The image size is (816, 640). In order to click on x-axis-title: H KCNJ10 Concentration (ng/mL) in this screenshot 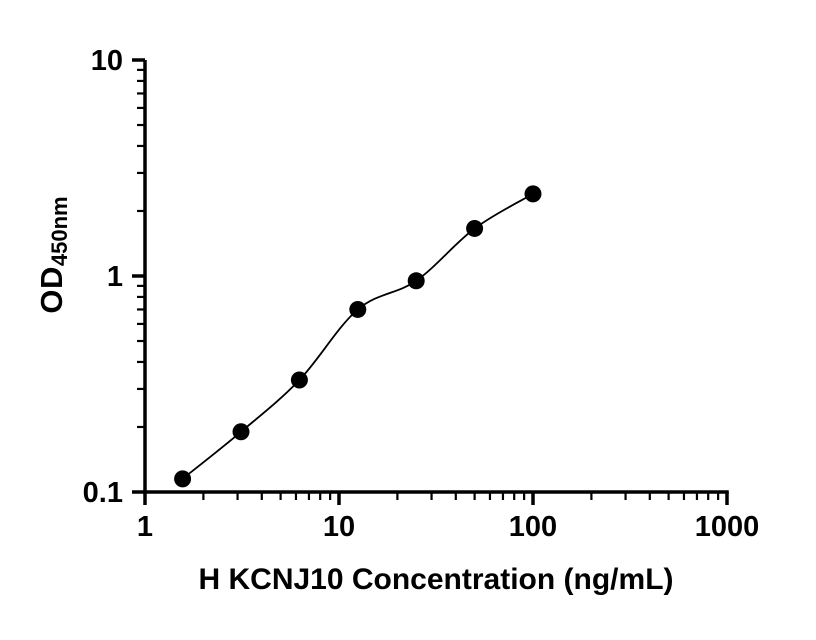, I will do `click(436, 579)`.